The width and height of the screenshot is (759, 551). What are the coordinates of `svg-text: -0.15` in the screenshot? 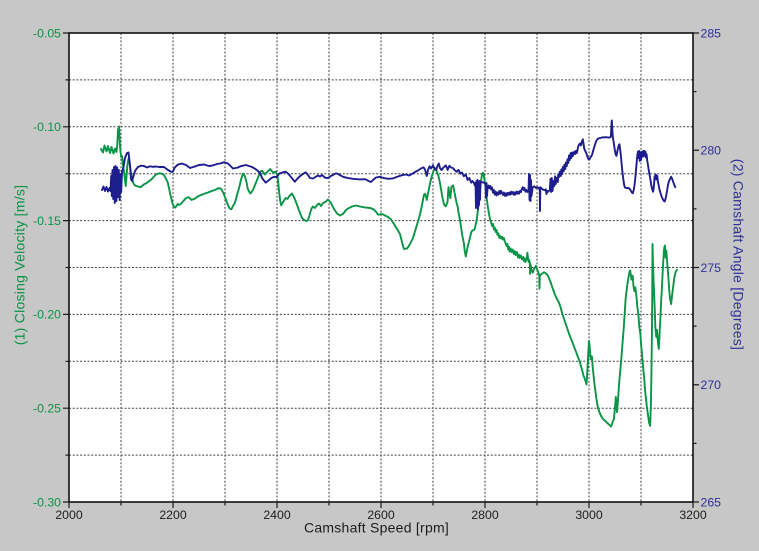 It's located at (47, 221).